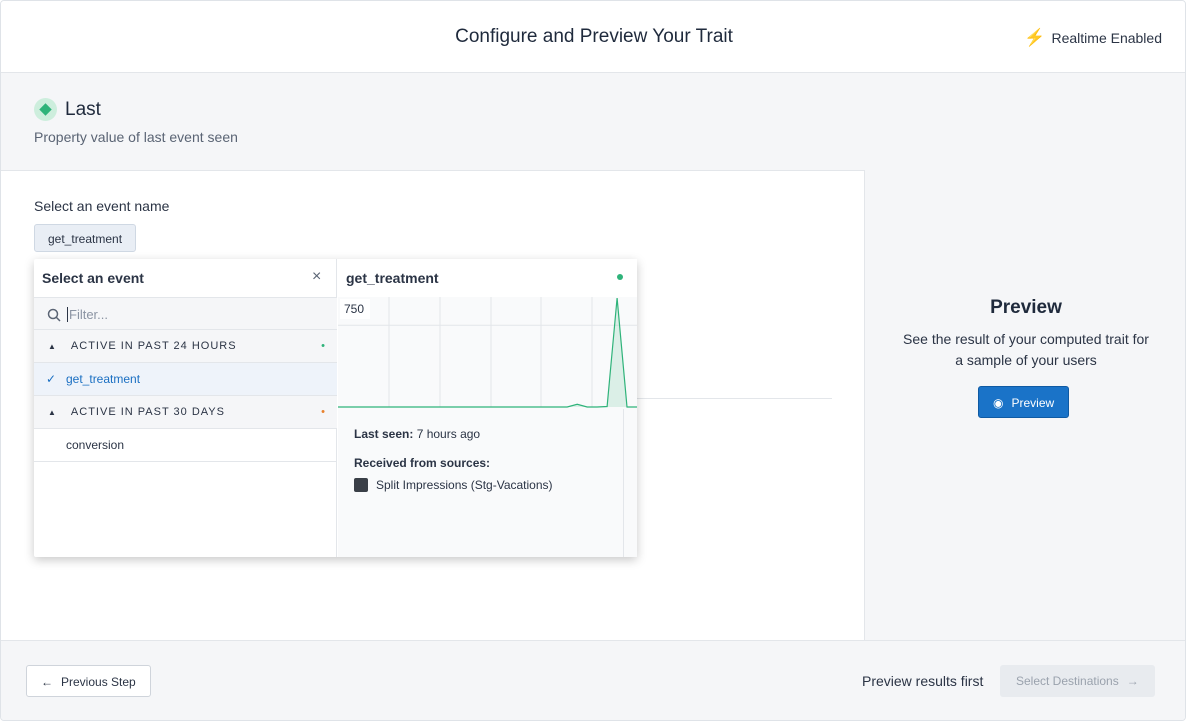  Describe the element at coordinates (433, 122) in the screenshot. I see `trait-info: Last Property value of last event seen` at that location.